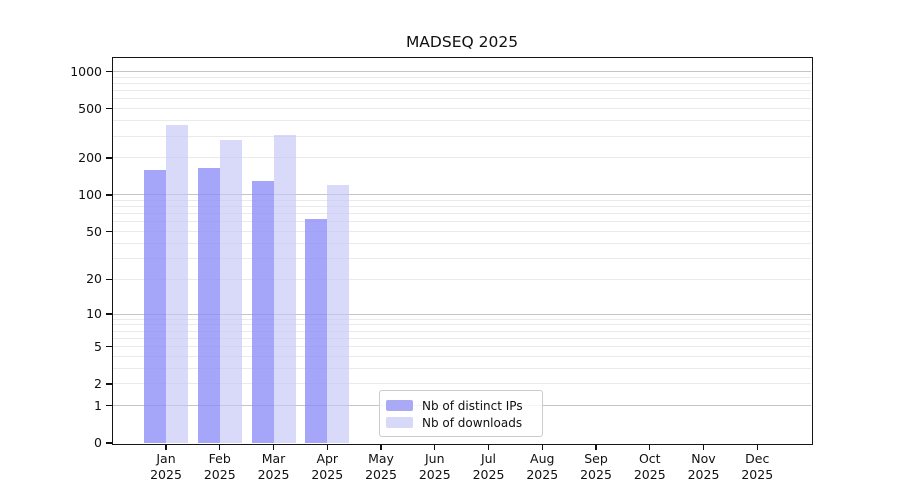 The image size is (900, 500). Describe the element at coordinates (86, 71) in the screenshot. I see `y-tick-label: 1000` at that location.